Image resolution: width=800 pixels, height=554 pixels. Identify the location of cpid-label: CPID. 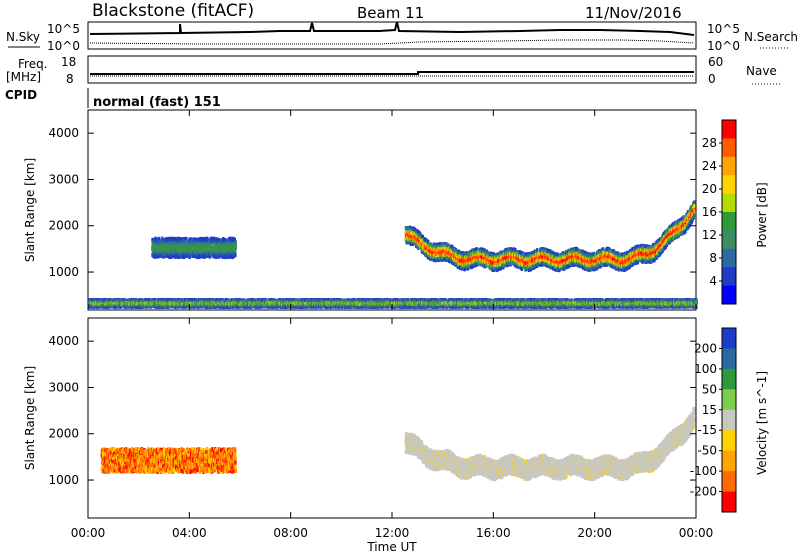
(21, 95).